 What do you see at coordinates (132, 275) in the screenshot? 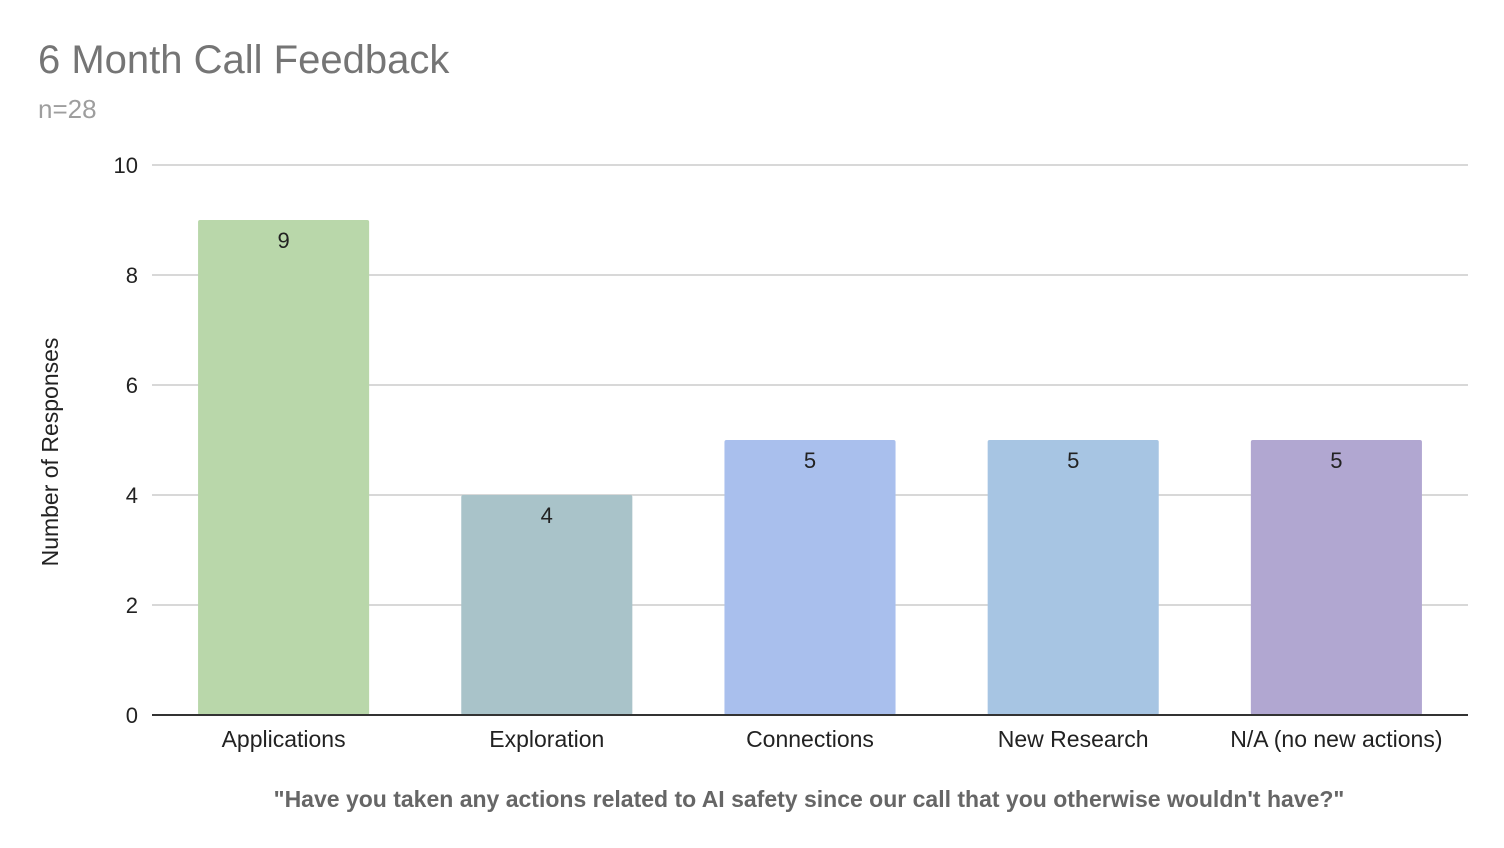
I see `y-tick-label: 8` at bounding box center [132, 275].